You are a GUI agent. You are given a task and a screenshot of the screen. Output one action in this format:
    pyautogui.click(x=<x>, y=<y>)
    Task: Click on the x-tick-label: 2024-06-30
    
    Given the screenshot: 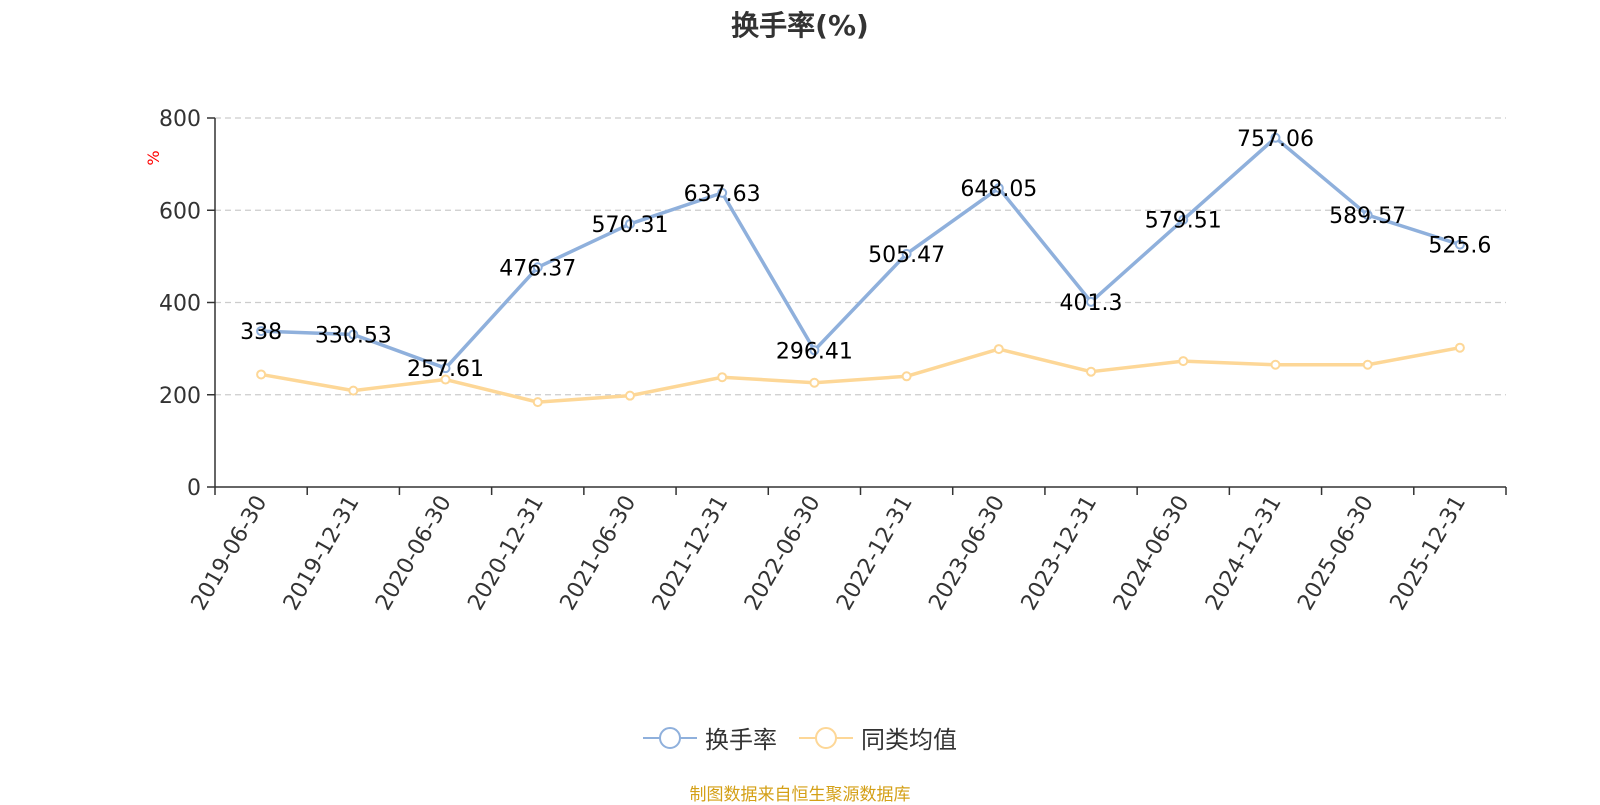 What is the action you would take?
    pyautogui.click(x=1152, y=553)
    